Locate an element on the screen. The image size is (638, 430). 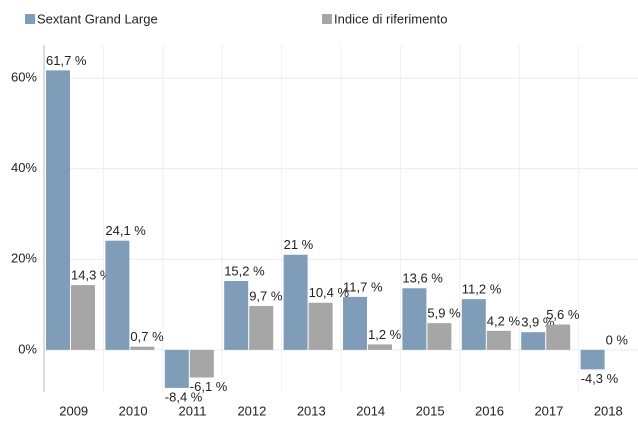
x-tick-label: 2018 is located at coordinates (608, 410).